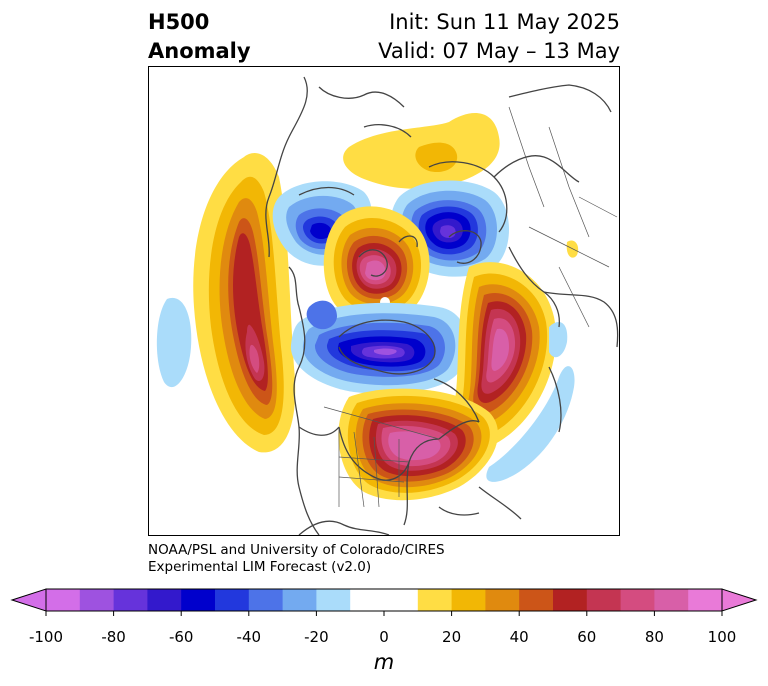 Image resolution: width=768 pixels, height=686 pixels. Describe the element at coordinates (519, 637) in the screenshot. I see `colorbar-tick-label: 40` at that location.